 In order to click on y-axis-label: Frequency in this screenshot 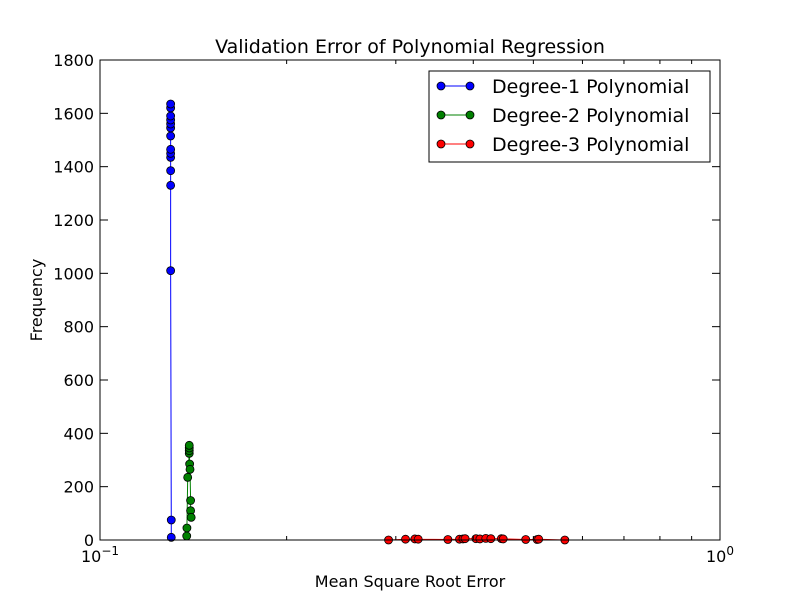, I will do `click(36, 300)`.